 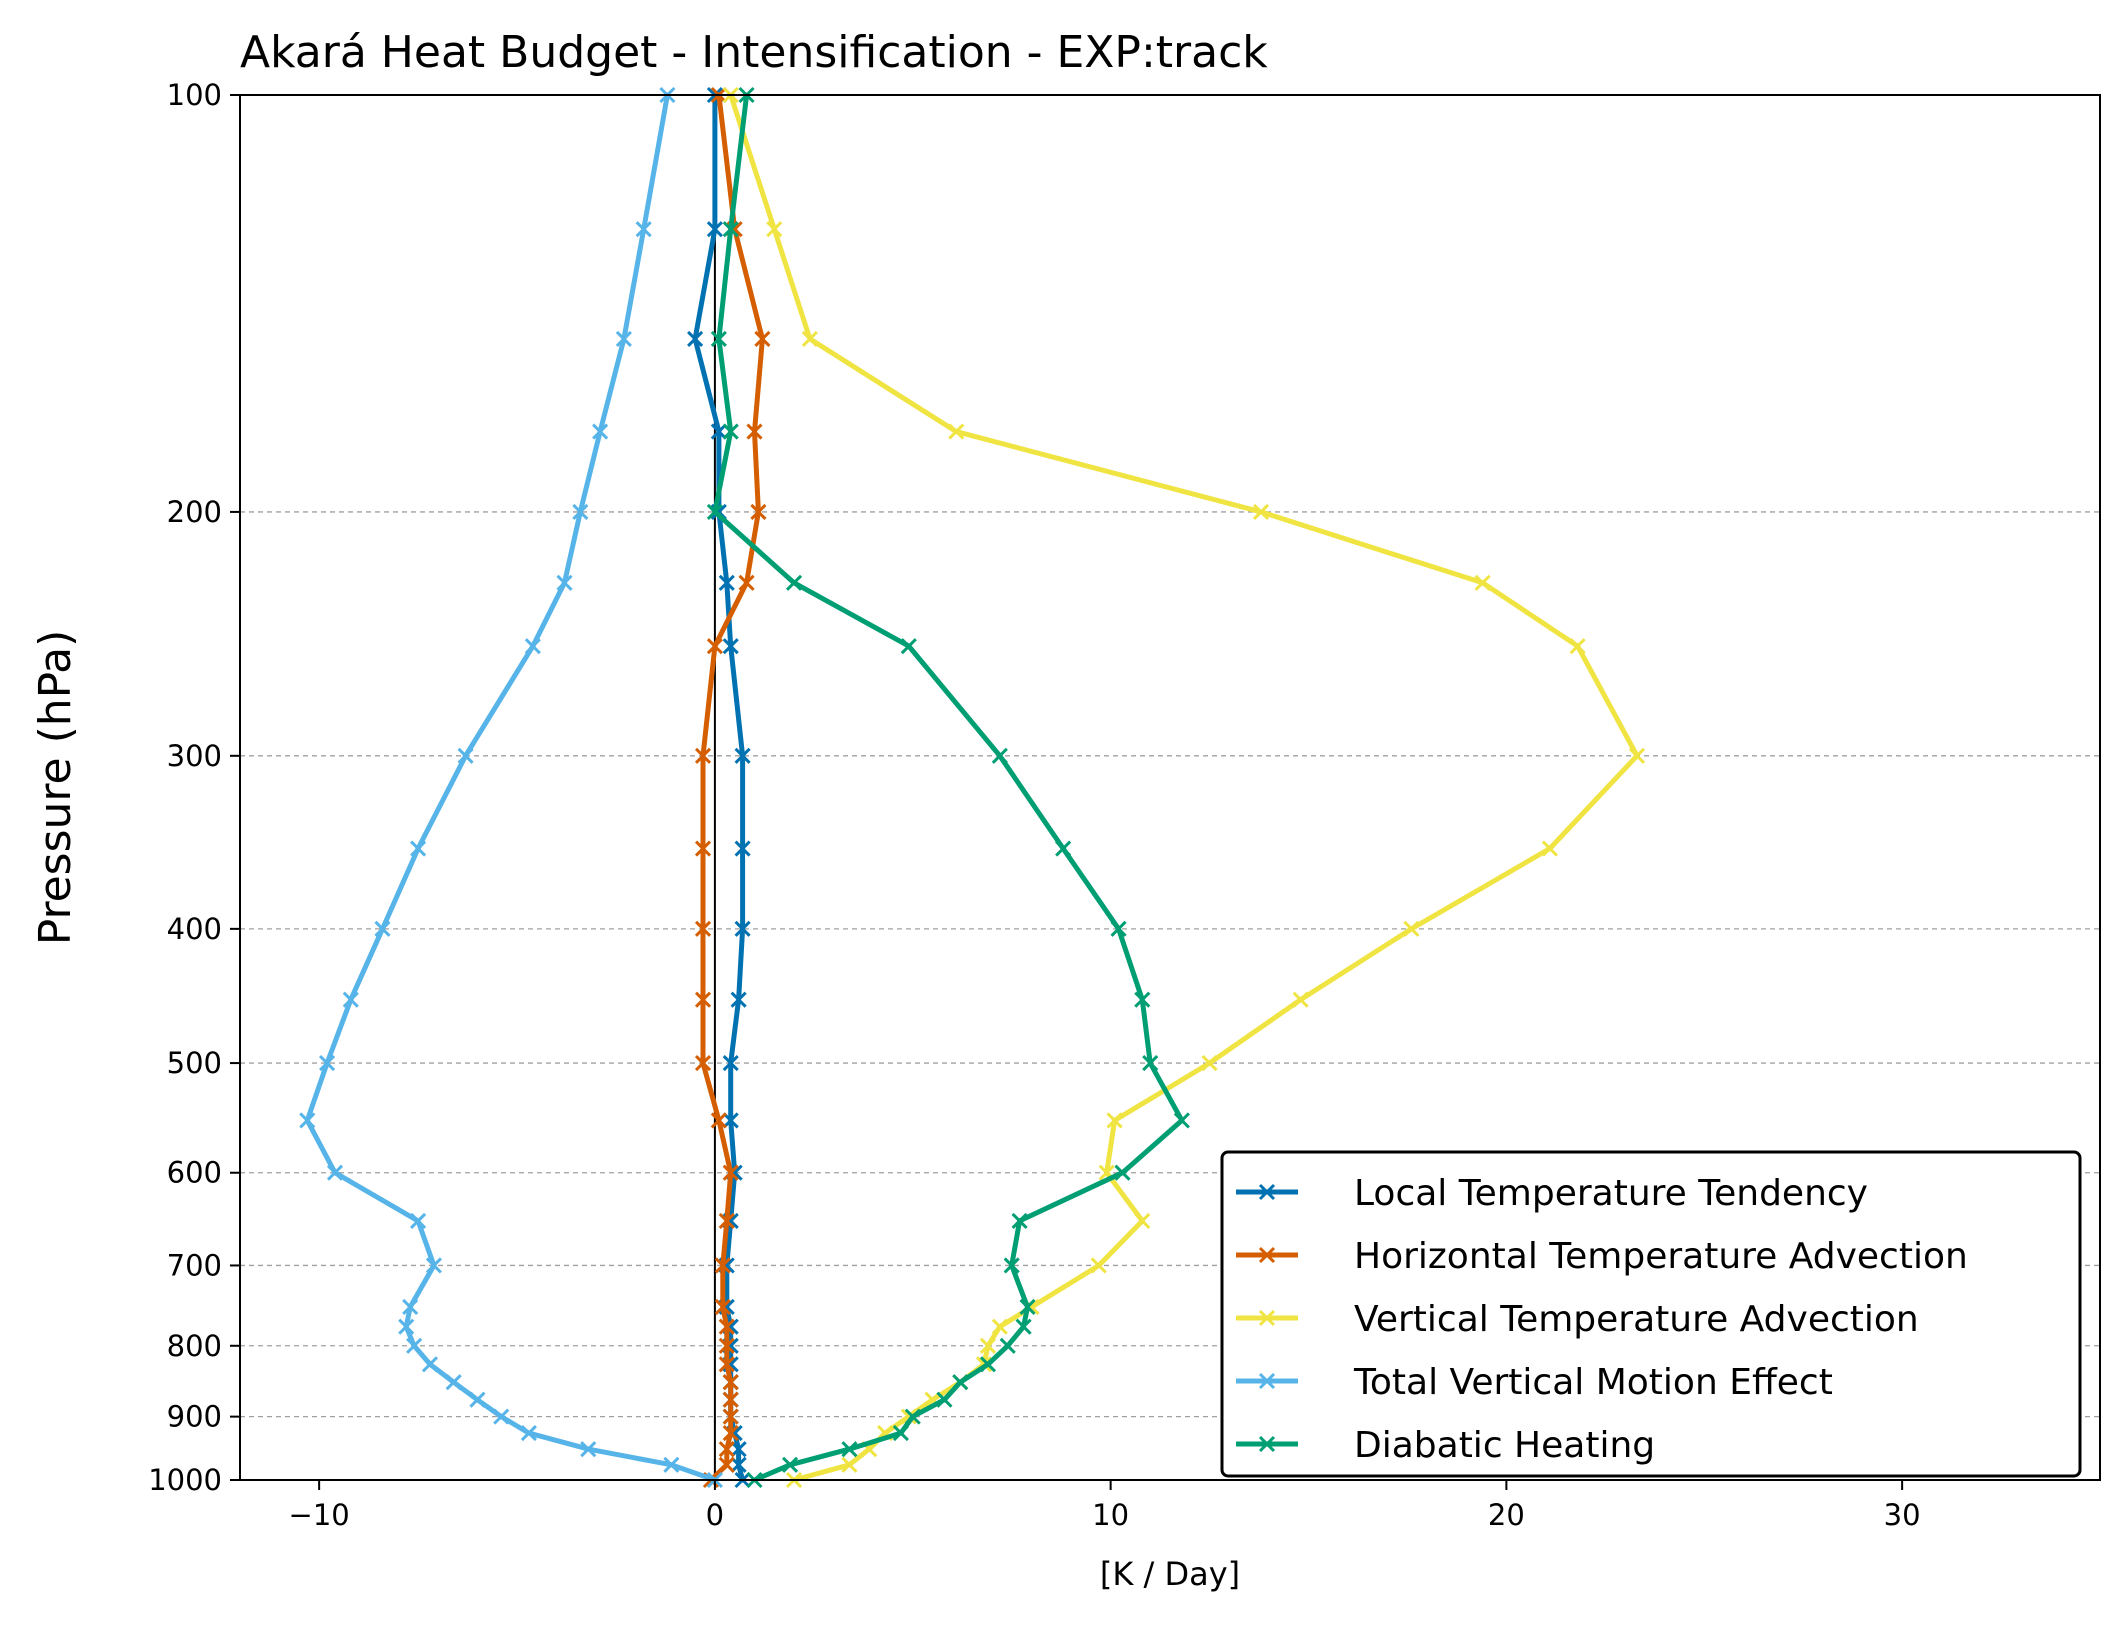 I want to click on legend-item-4: Diabatic Heating, so click(x=1445, y=1445).